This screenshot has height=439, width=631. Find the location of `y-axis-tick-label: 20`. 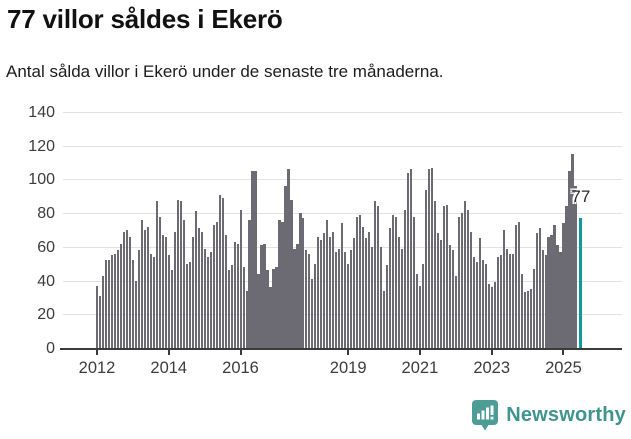

y-axis-tick-label: 20 is located at coordinates (46, 315).